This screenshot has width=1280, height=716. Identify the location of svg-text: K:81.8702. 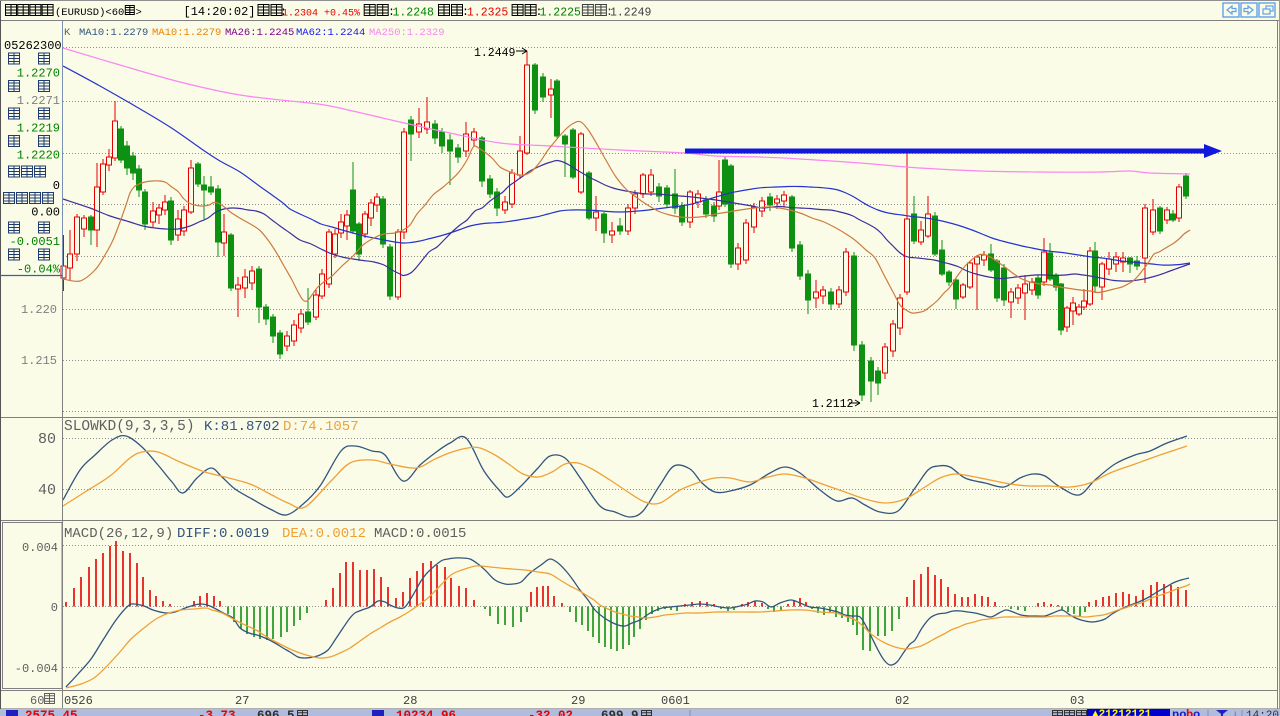
(242, 427).